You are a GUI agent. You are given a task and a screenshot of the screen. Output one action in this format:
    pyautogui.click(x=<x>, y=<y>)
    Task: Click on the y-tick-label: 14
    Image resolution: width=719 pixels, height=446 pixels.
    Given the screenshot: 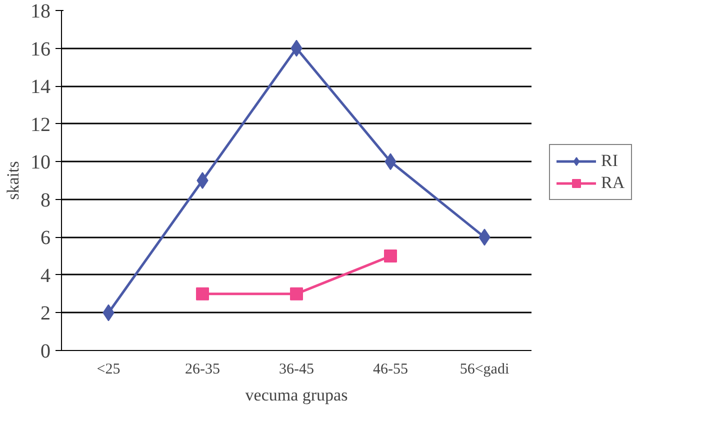 What is the action you would take?
    pyautogui.click(x=40, y=87)
    